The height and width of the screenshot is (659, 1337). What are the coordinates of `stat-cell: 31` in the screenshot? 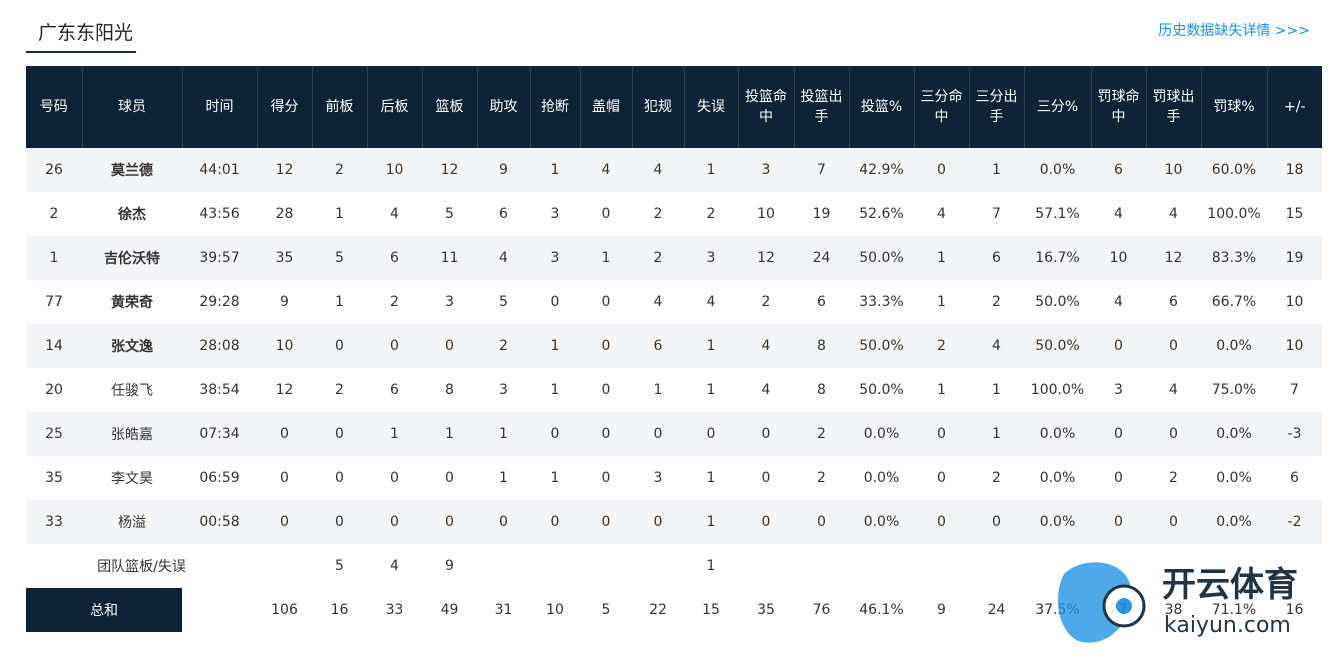 It's located at (503, 610).